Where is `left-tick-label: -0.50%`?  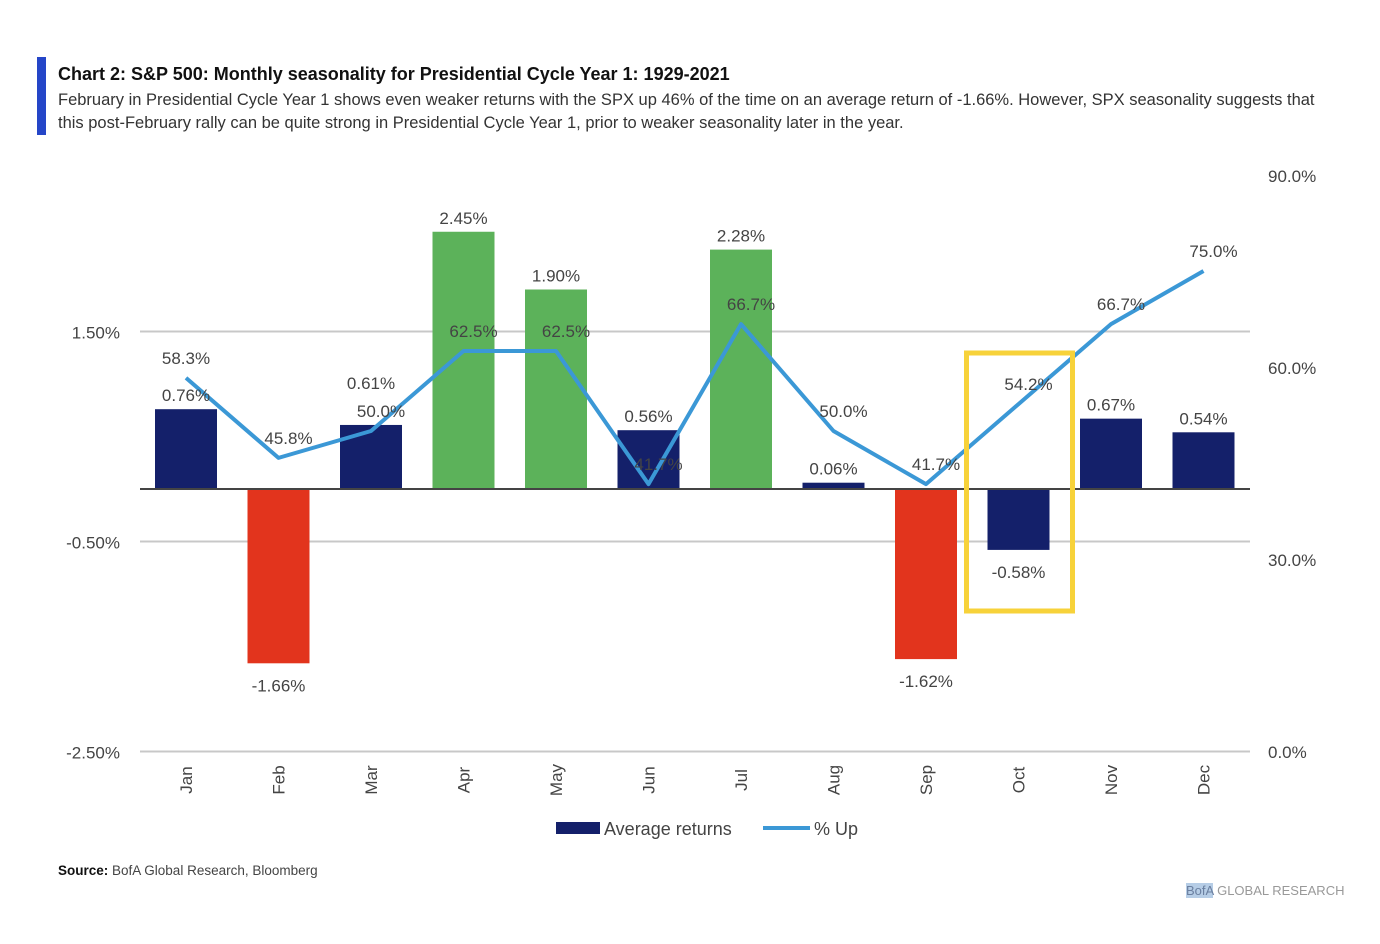
left-tick-label: -0.50% is located at coordinates (93, 543).